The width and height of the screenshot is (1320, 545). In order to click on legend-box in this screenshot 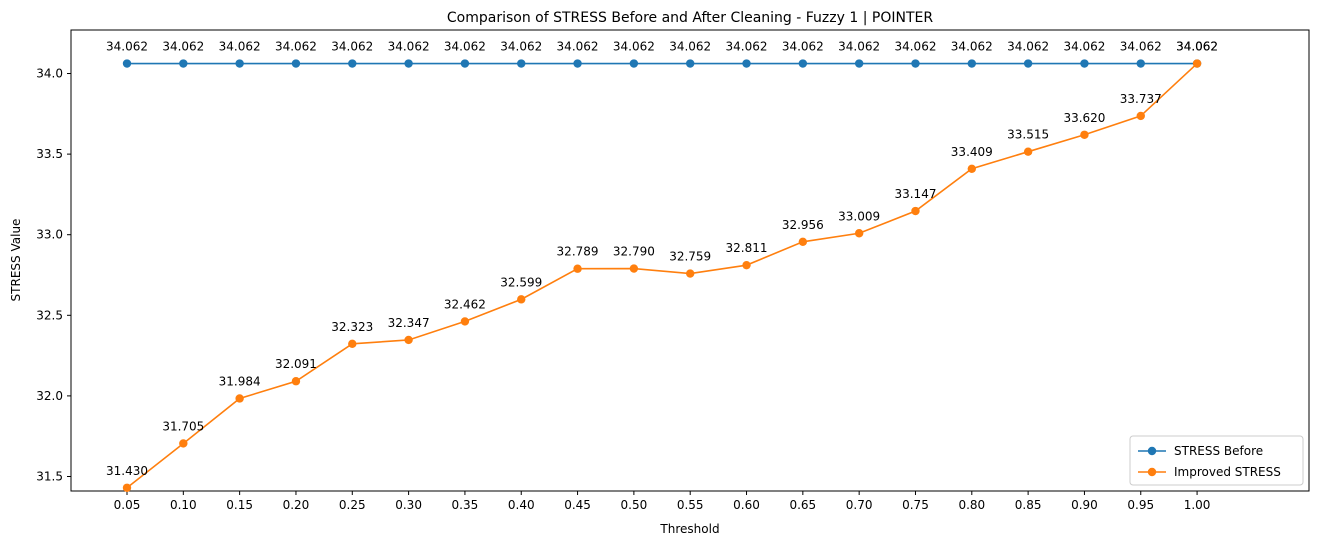, I will do `click(1216, 460)`.